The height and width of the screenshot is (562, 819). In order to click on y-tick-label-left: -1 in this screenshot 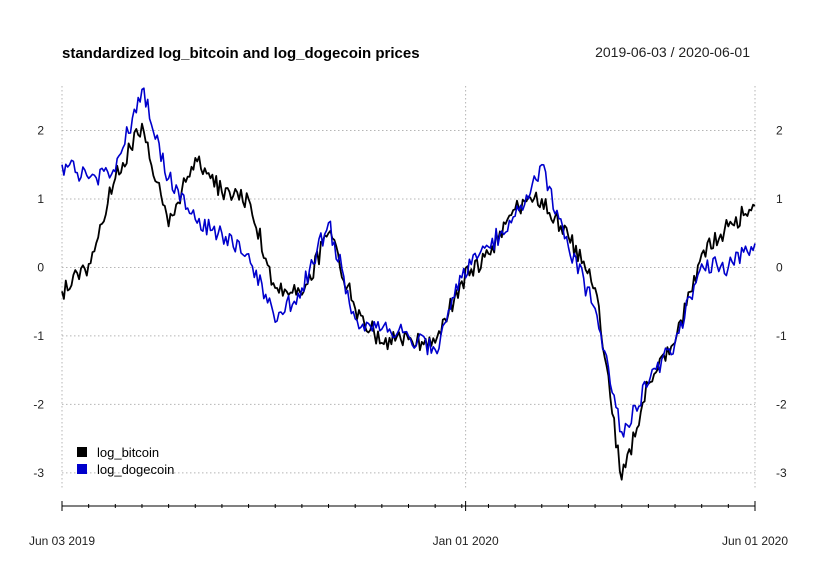, I will do `click(38, 336)`.